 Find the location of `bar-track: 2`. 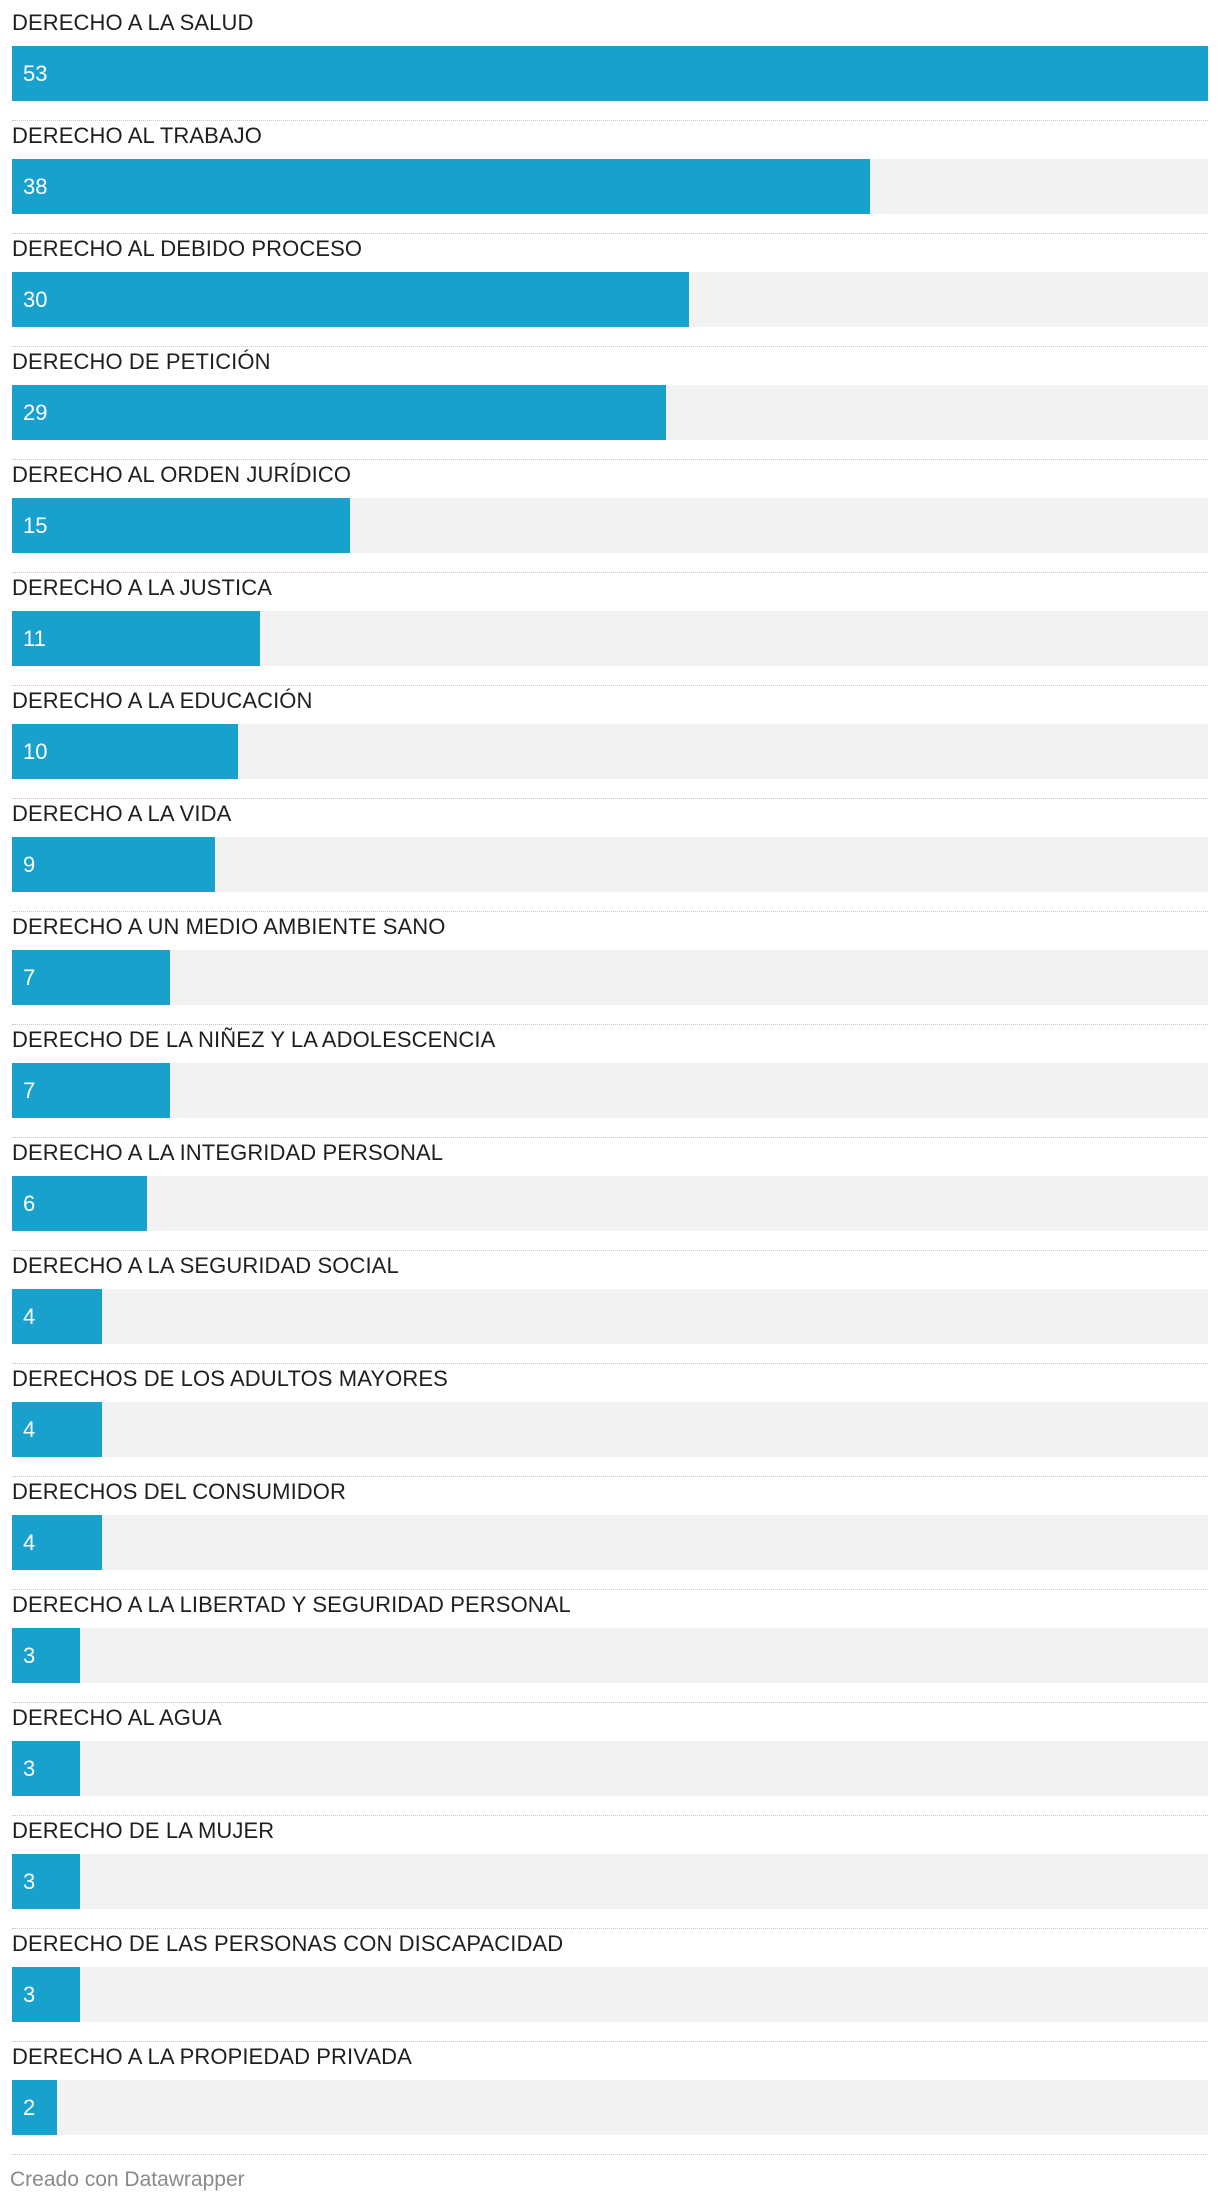

bar-track: 2 is located at coordinates (610, 2107).